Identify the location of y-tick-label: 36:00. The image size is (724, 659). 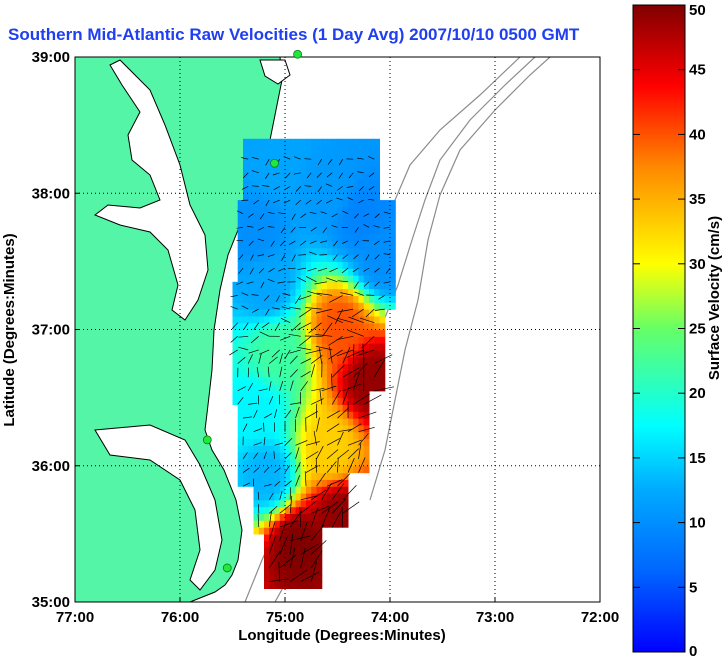
(51, 466).